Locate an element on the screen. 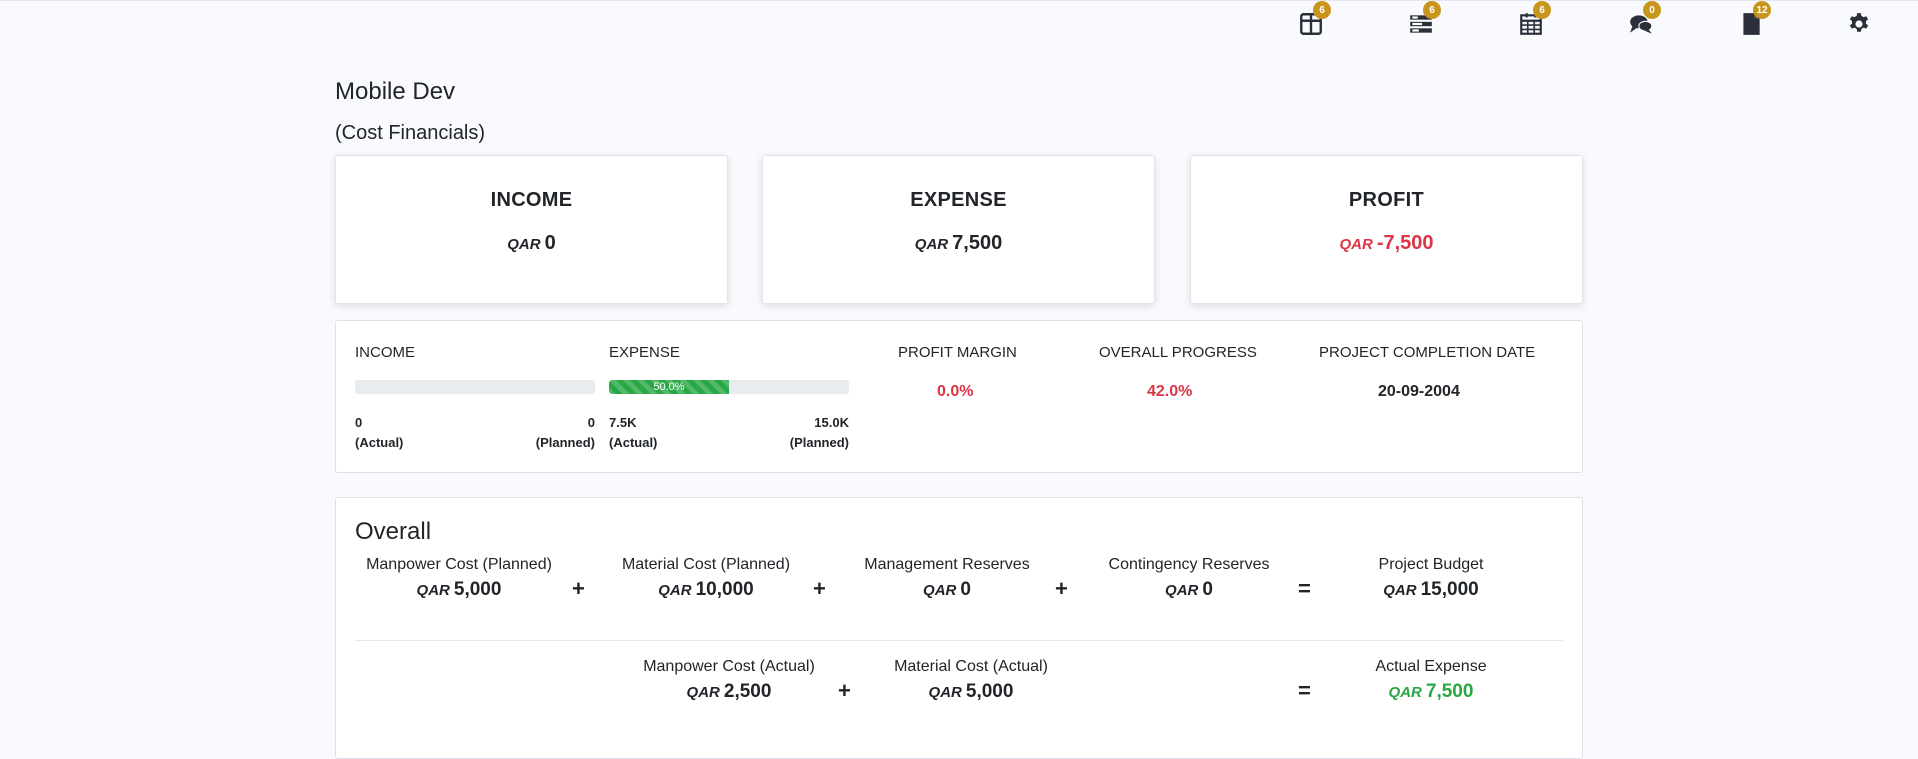 This screenshot has width=1918, height=759. project-budget-value: QAR 15,000 is located at coordinates (1431, 590).